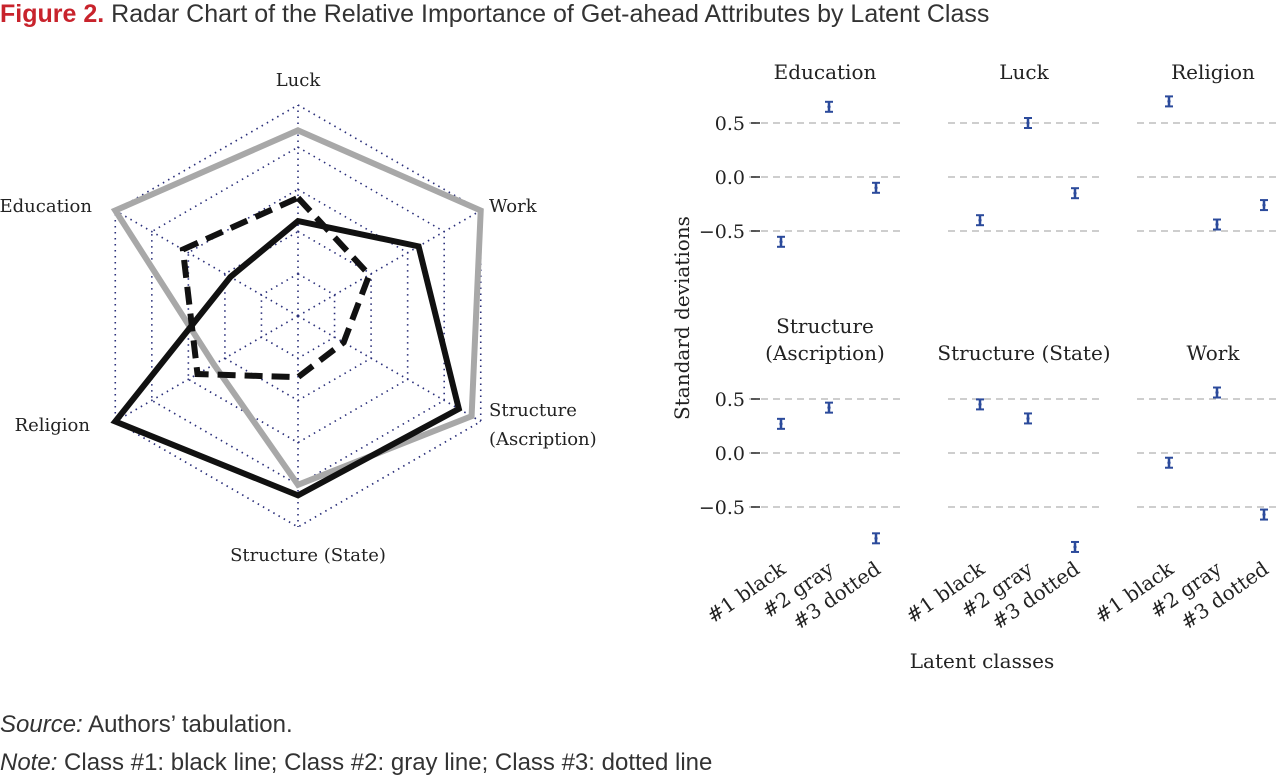 The width and height of the screenshot is (1280, 782). Describe the element at coordinates (1024, 72) in the screenshot. I see `panel-title: Luck` at that location.